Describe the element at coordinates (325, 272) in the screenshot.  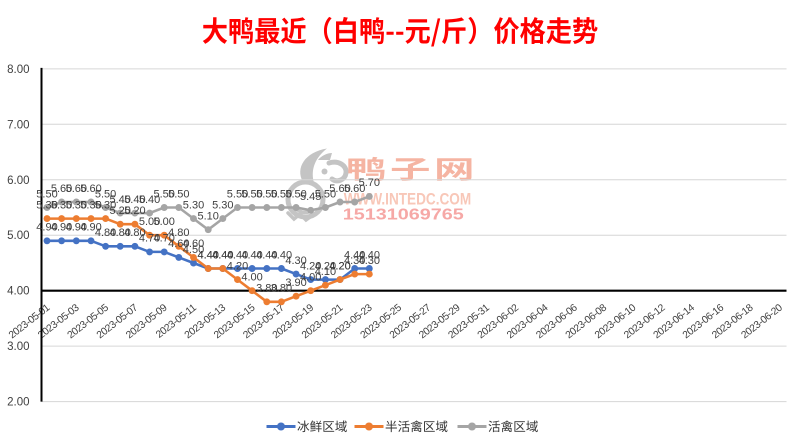
I see `svg-text: 4.10` at that location.